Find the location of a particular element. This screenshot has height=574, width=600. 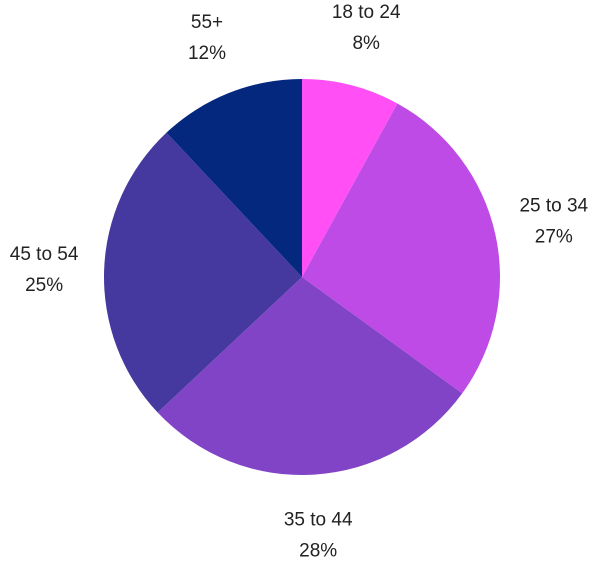

slice-percent-label: 8% is located at coordinates (366, 43).